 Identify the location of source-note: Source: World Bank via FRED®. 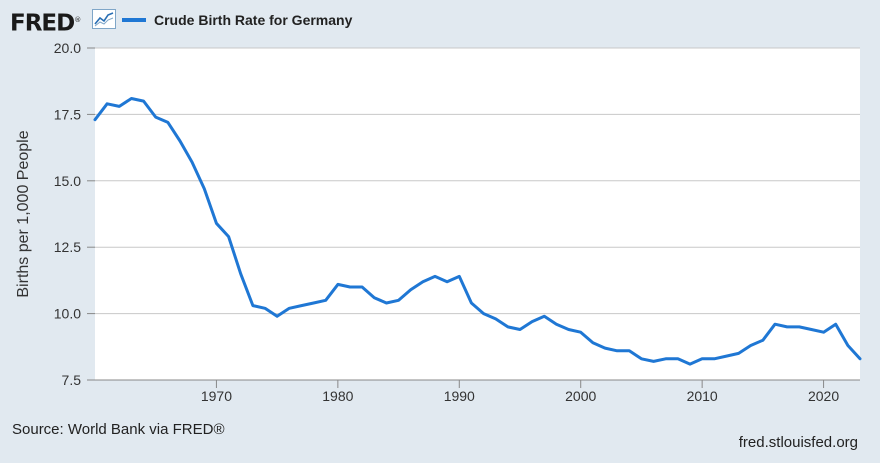
(118, 429).